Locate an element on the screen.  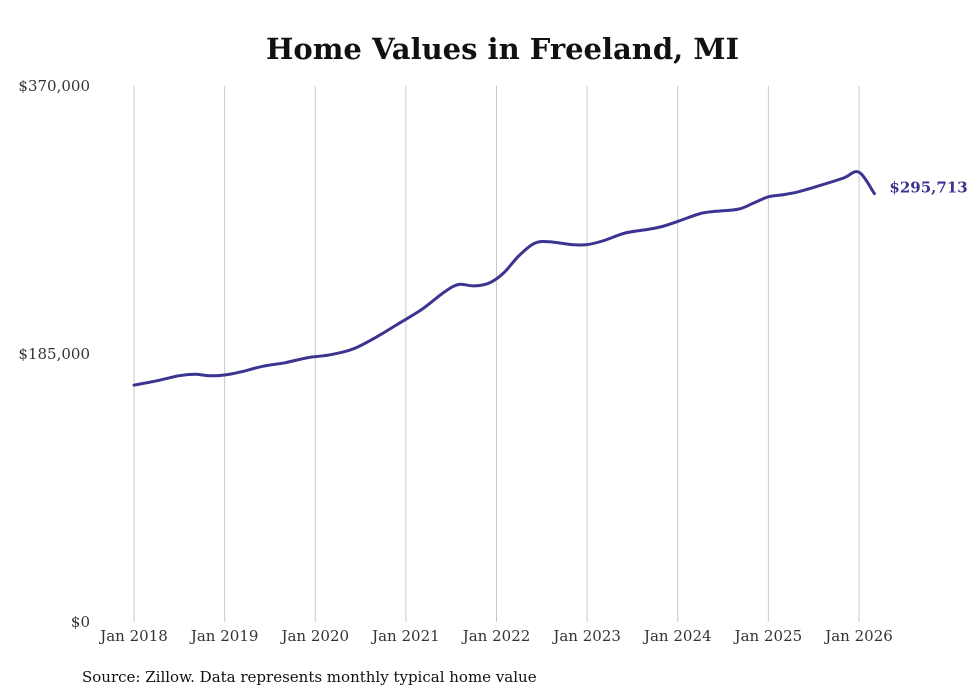
y-tick-label: $0 is located at coordinates (80, 622).